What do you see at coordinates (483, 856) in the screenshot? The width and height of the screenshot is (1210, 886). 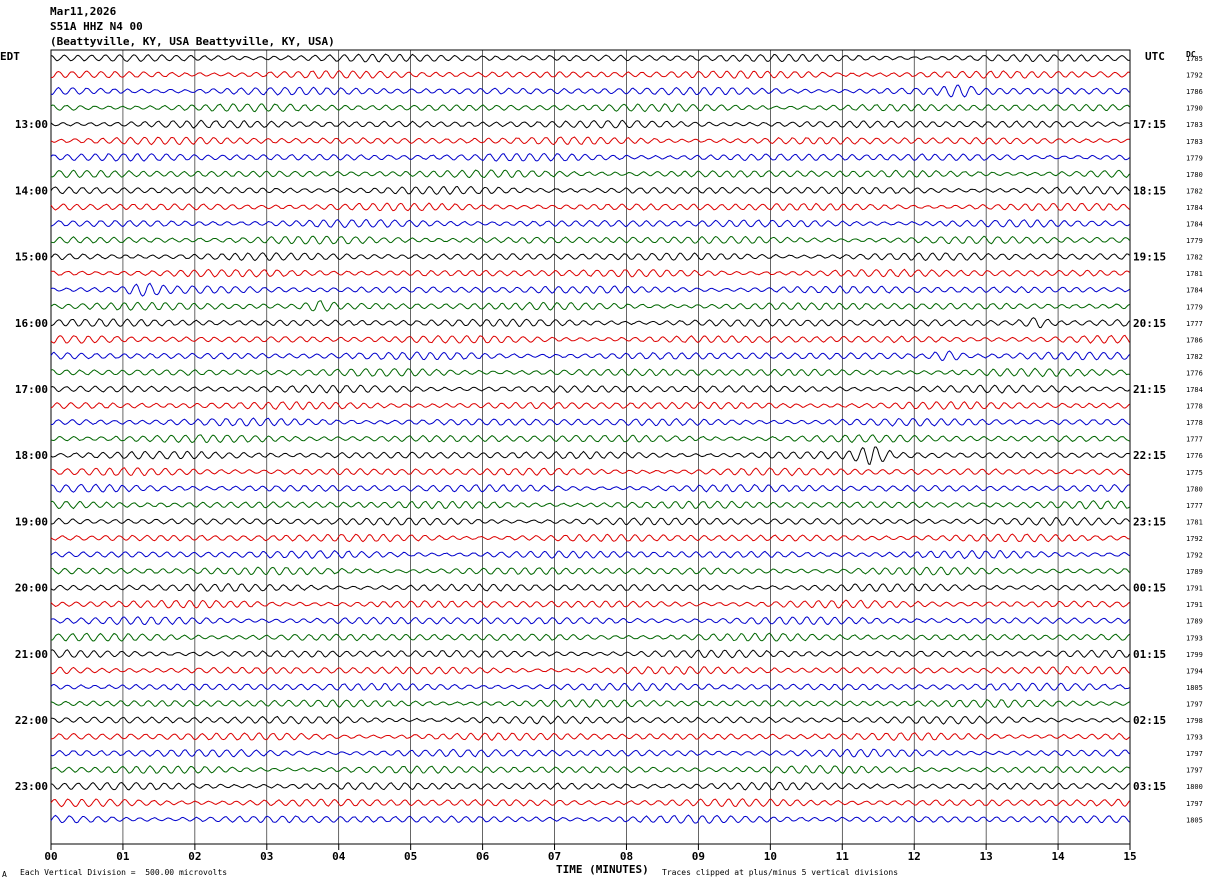 I see `x-tick-label: 06` at bounding box center [483, 856].